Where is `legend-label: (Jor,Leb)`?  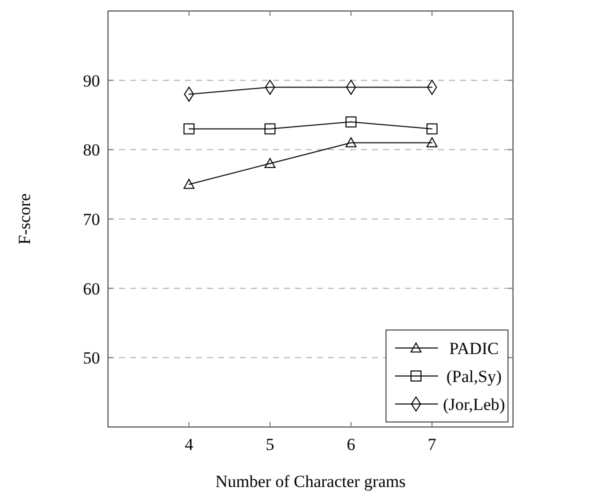 legend-label: (Jor,Leb) is located at coordinates (474, 404).